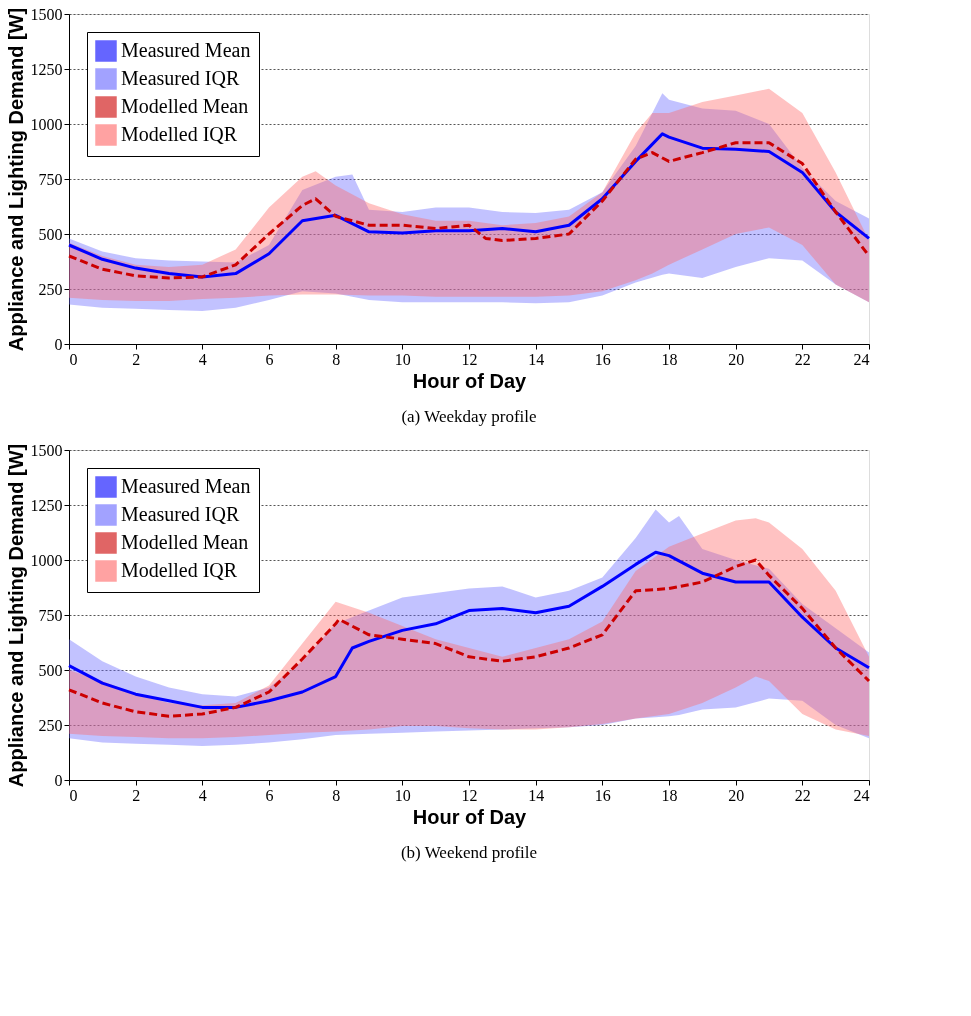  What do you see at coordinates (469, 852) in the screenshot?
I see `text: (b) Weekend profile` at bounding box center [469, 852].